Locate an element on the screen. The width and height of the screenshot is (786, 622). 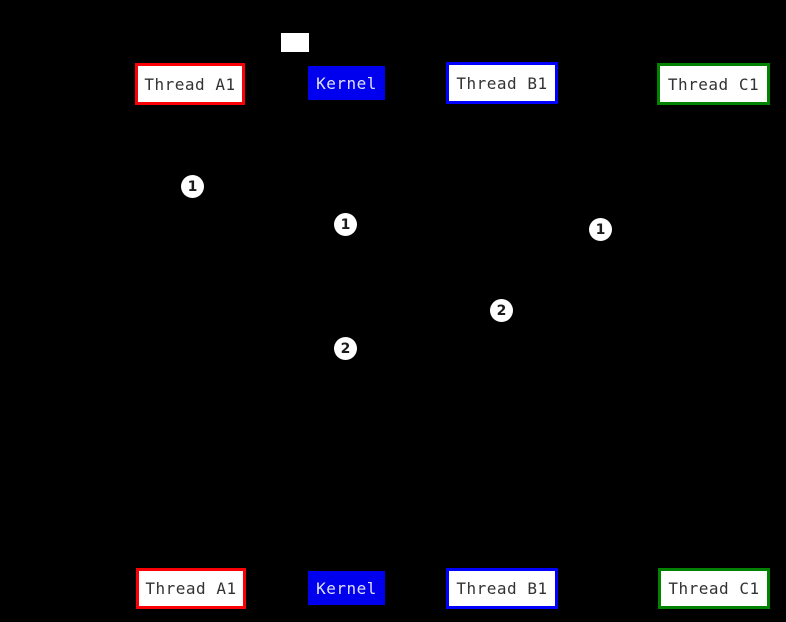
actor-box-kernel-bottom: Kernel is located at coordinates (346, 588).